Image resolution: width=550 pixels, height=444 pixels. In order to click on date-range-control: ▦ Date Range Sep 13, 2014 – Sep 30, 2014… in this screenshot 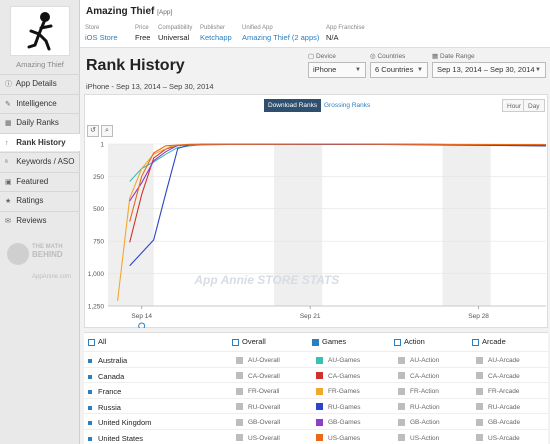, I will do `click(489, 65)`.